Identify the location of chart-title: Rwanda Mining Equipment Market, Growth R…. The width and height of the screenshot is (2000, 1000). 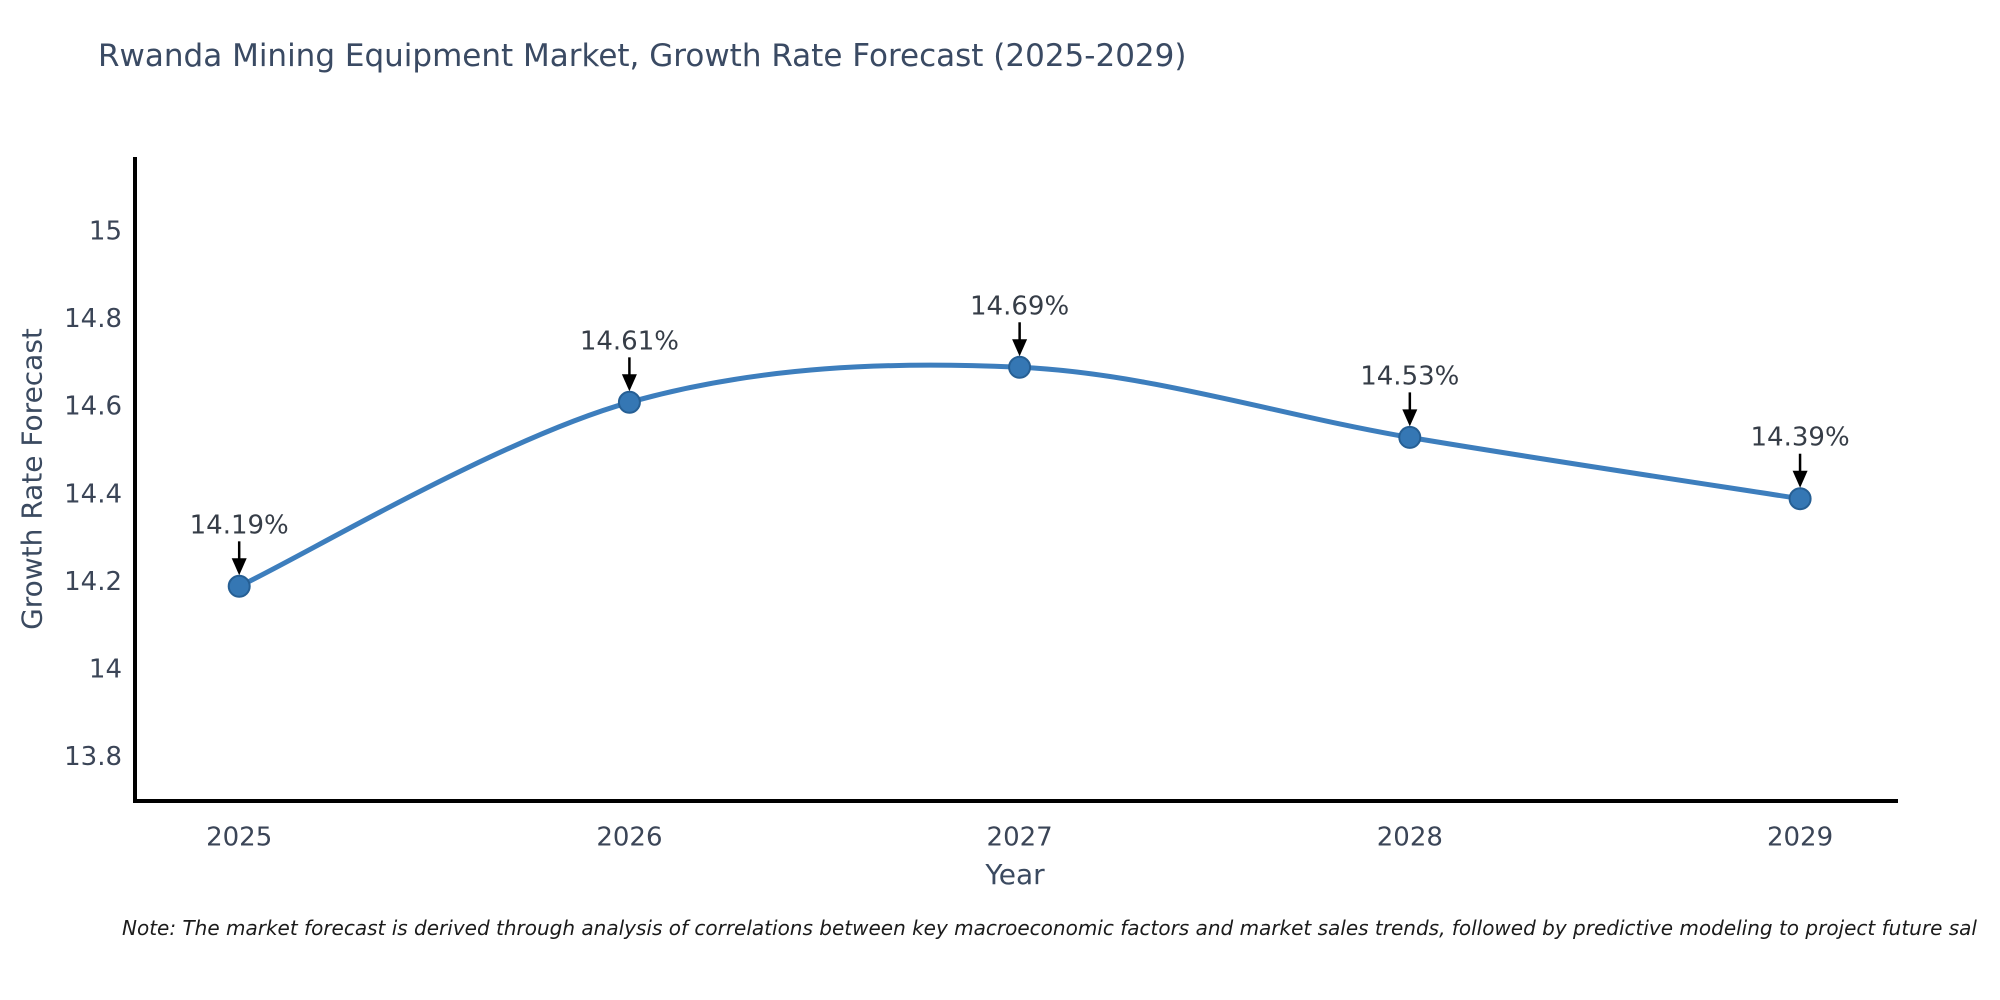
(642, 56).